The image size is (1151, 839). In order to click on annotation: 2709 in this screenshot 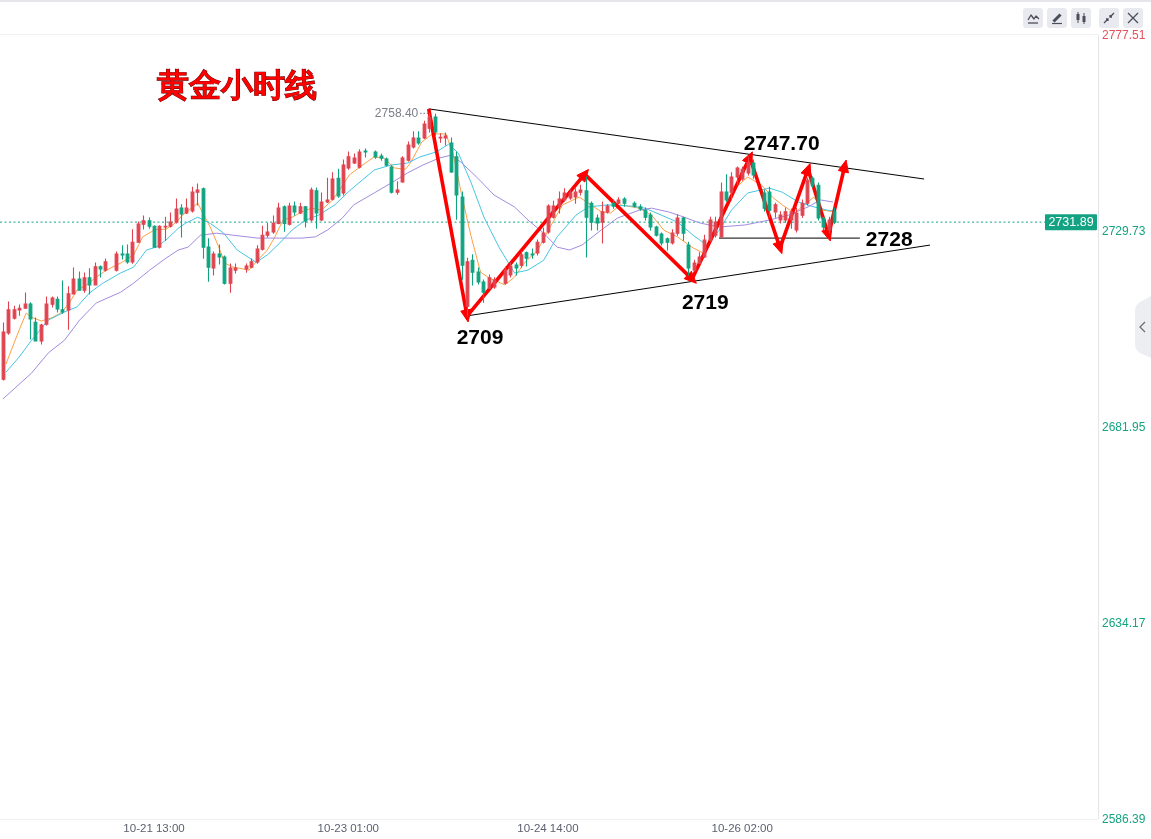, I will do `click(480, 337)`.